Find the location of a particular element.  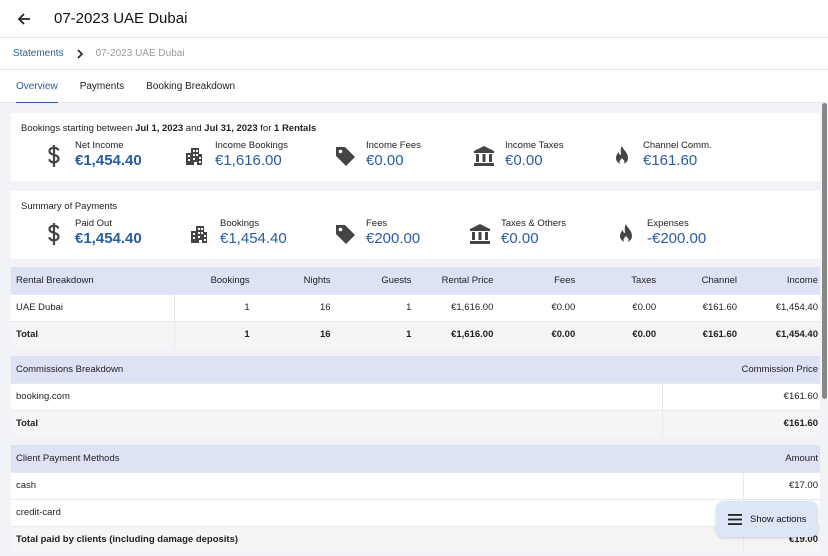

breadcrumb: Statements 07-2023 UAE Dubai is located at coordinates (414, 54).